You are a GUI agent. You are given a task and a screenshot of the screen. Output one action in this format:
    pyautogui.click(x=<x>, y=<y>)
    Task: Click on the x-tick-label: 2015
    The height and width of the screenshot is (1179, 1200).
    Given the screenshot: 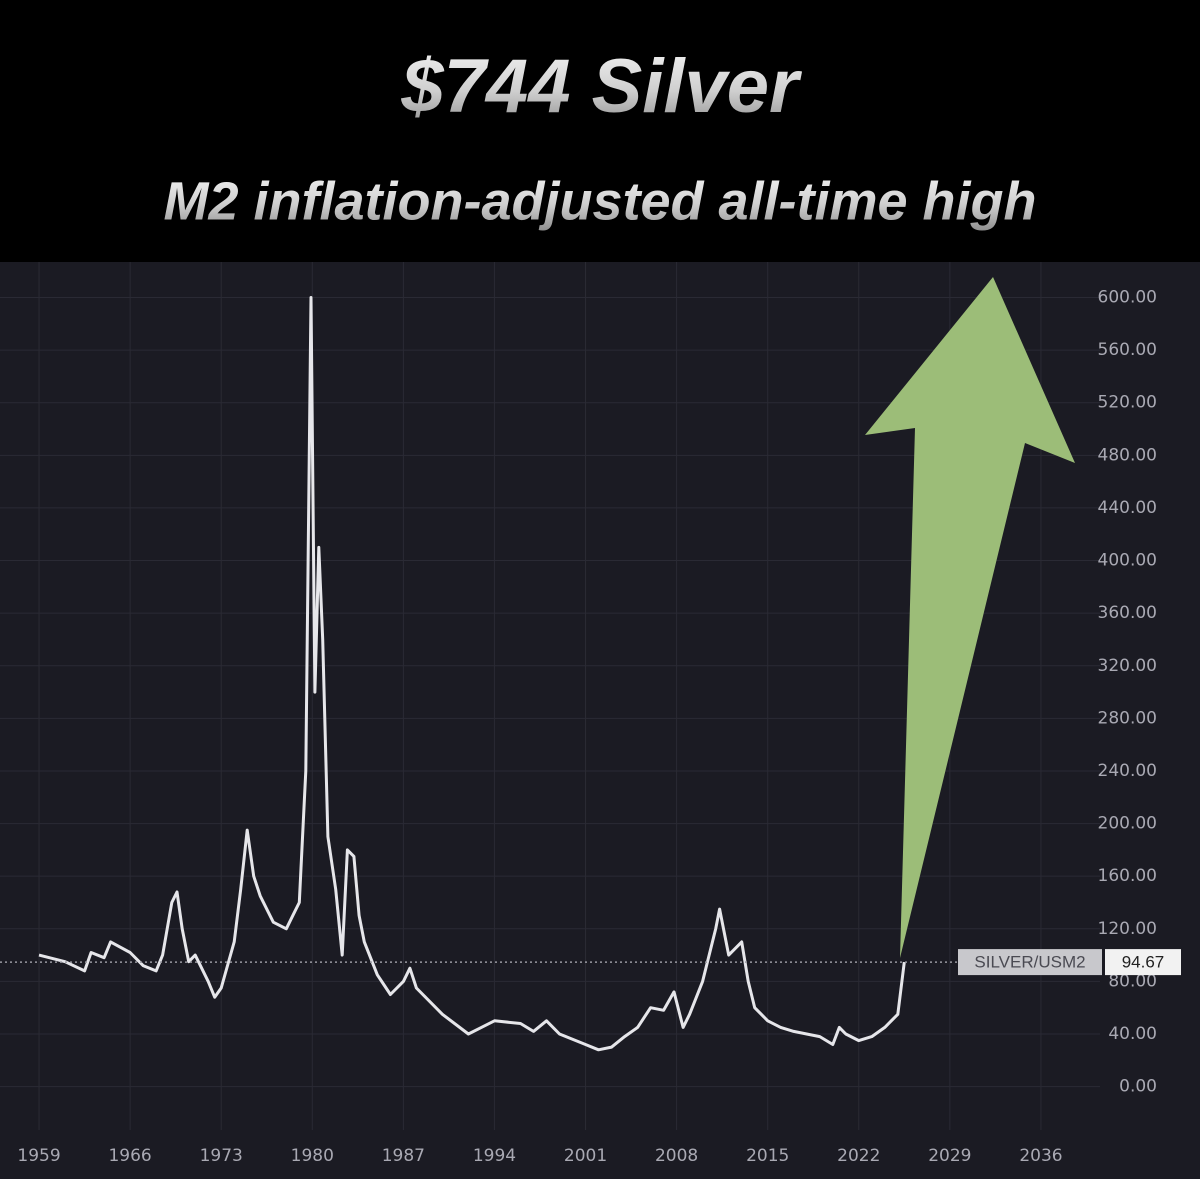 What is the action you would take?
    pyautogui.click(x=767, y=1156)
    